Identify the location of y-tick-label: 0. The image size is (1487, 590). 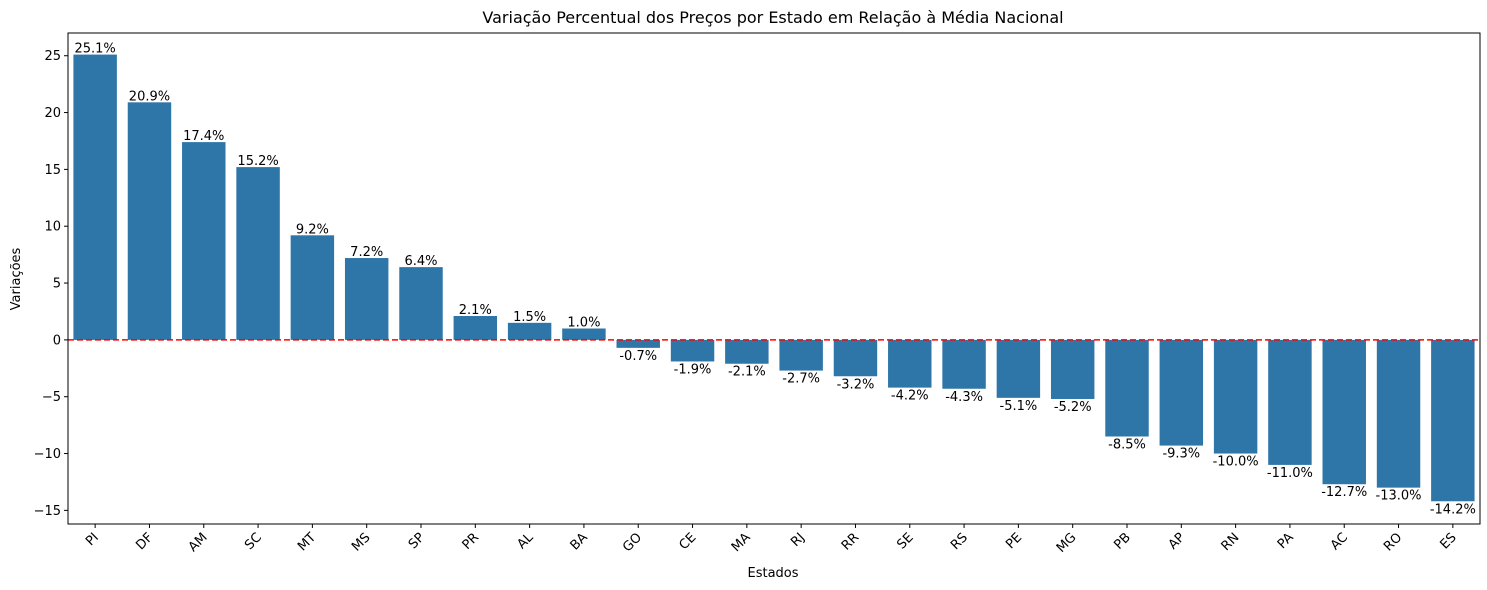
(57, 340).